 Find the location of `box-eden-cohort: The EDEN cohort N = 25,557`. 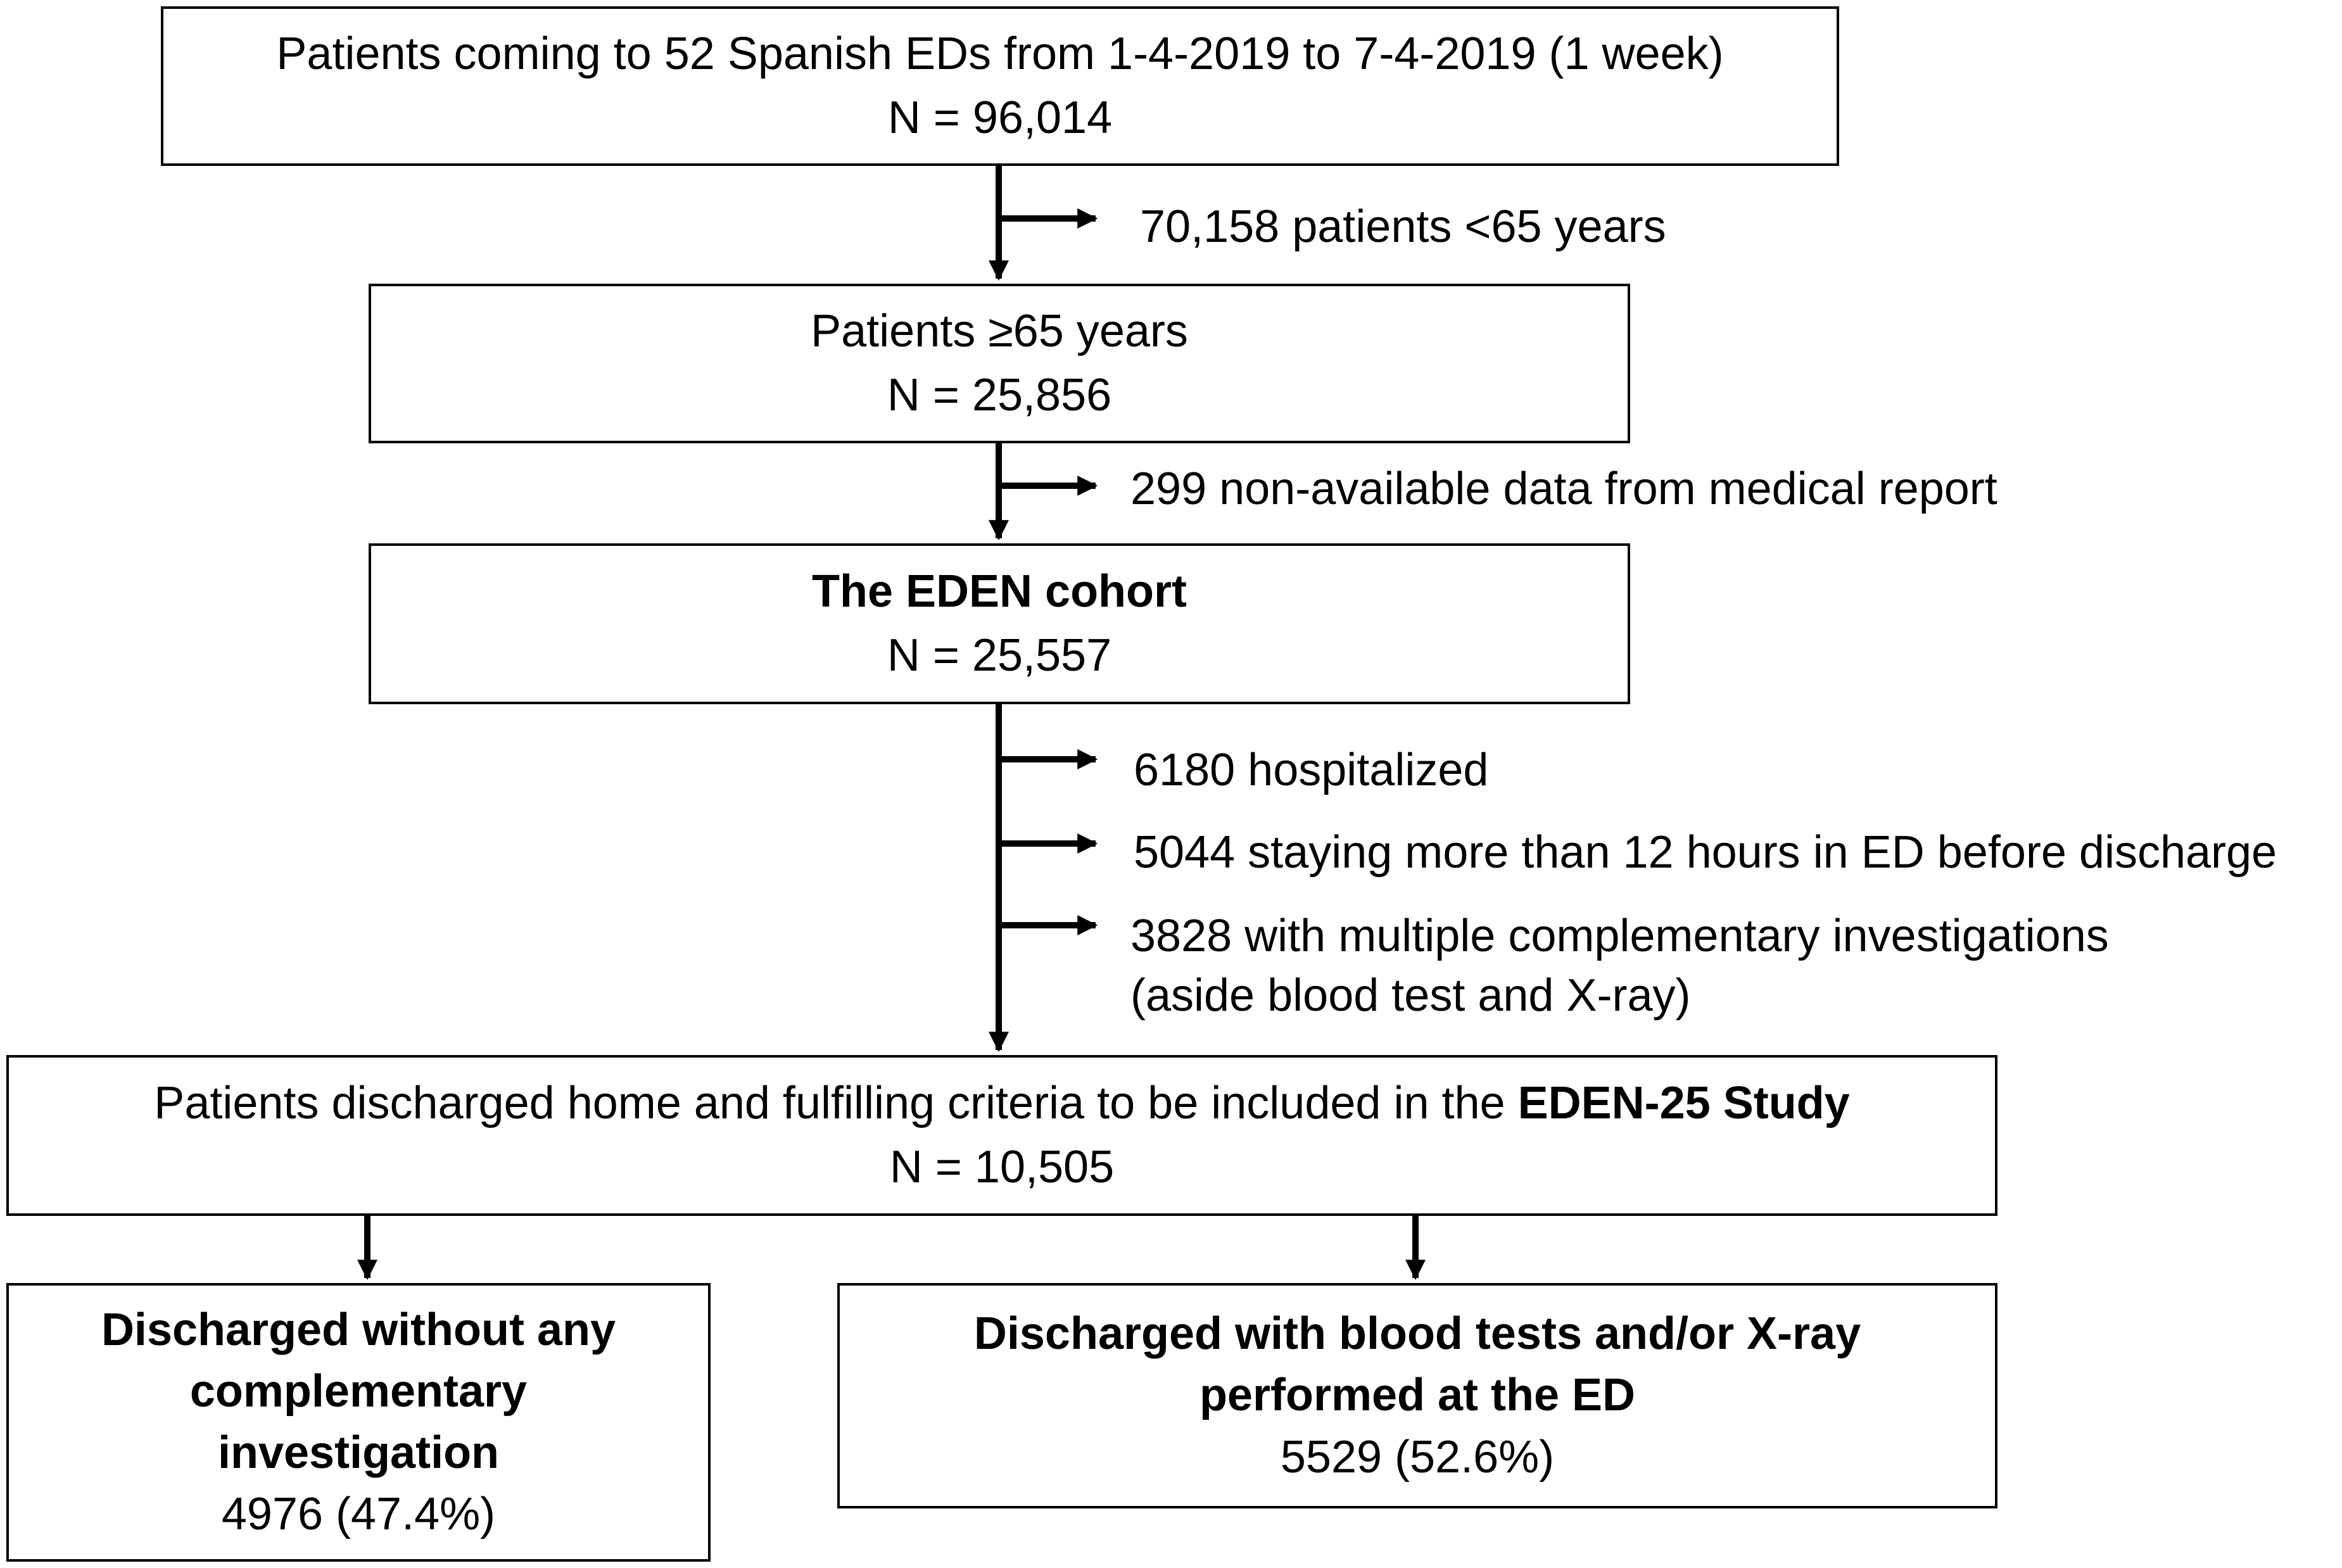

box-eden-cohort: The EDEN cohort N = 25,557 is located at coordinates (999, 624).